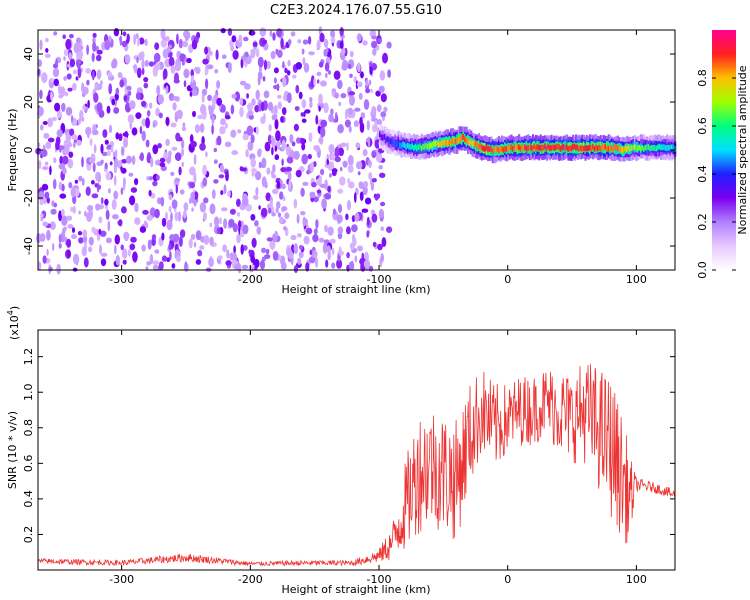 The width and height of the screenshot is (750, 600). What do you see at coordinates (28, 246) in the screenshot?
I see `y-tick-label: -40` at bounding box center [28, 246].